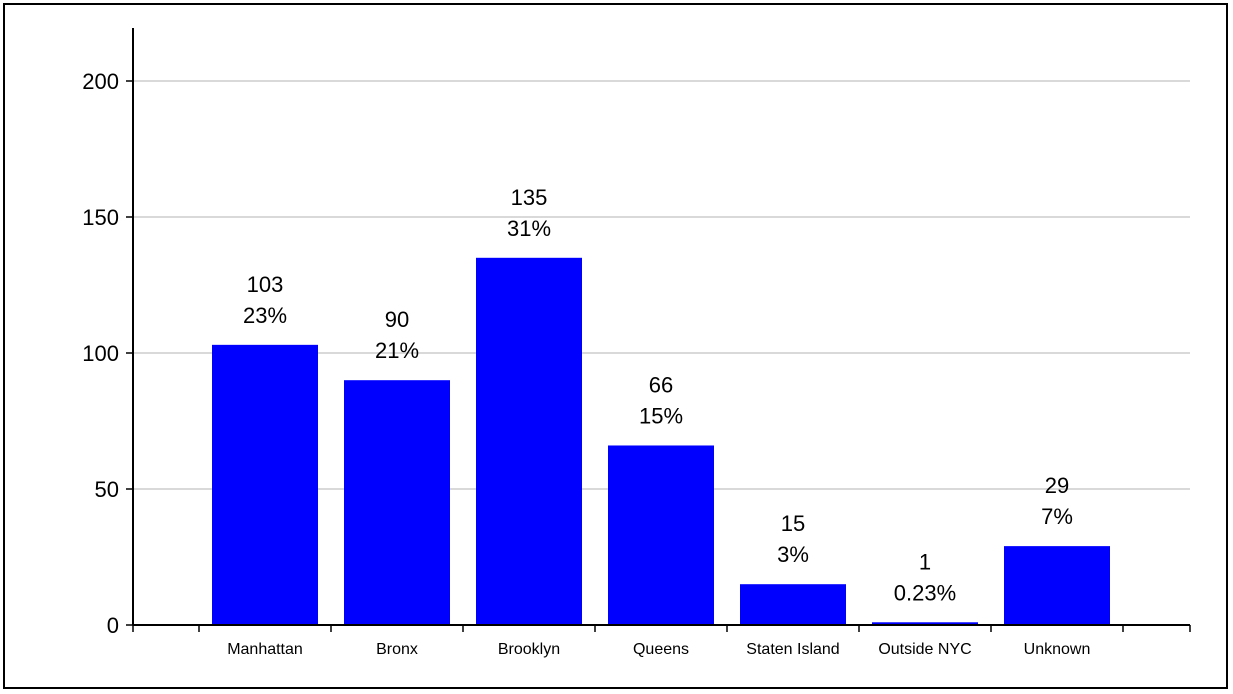 Image resolution: width=1233 pixels, height=694 pixels. I want to click on x-tick-label: Brooklyn, so click(529, 649).